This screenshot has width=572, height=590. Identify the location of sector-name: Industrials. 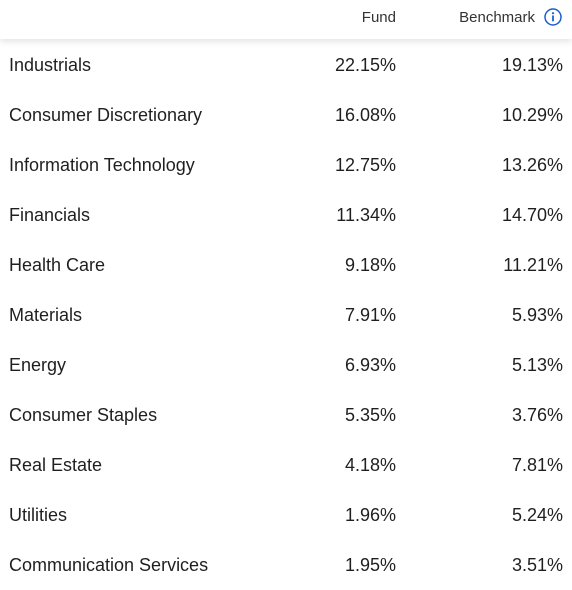
(50, 65).